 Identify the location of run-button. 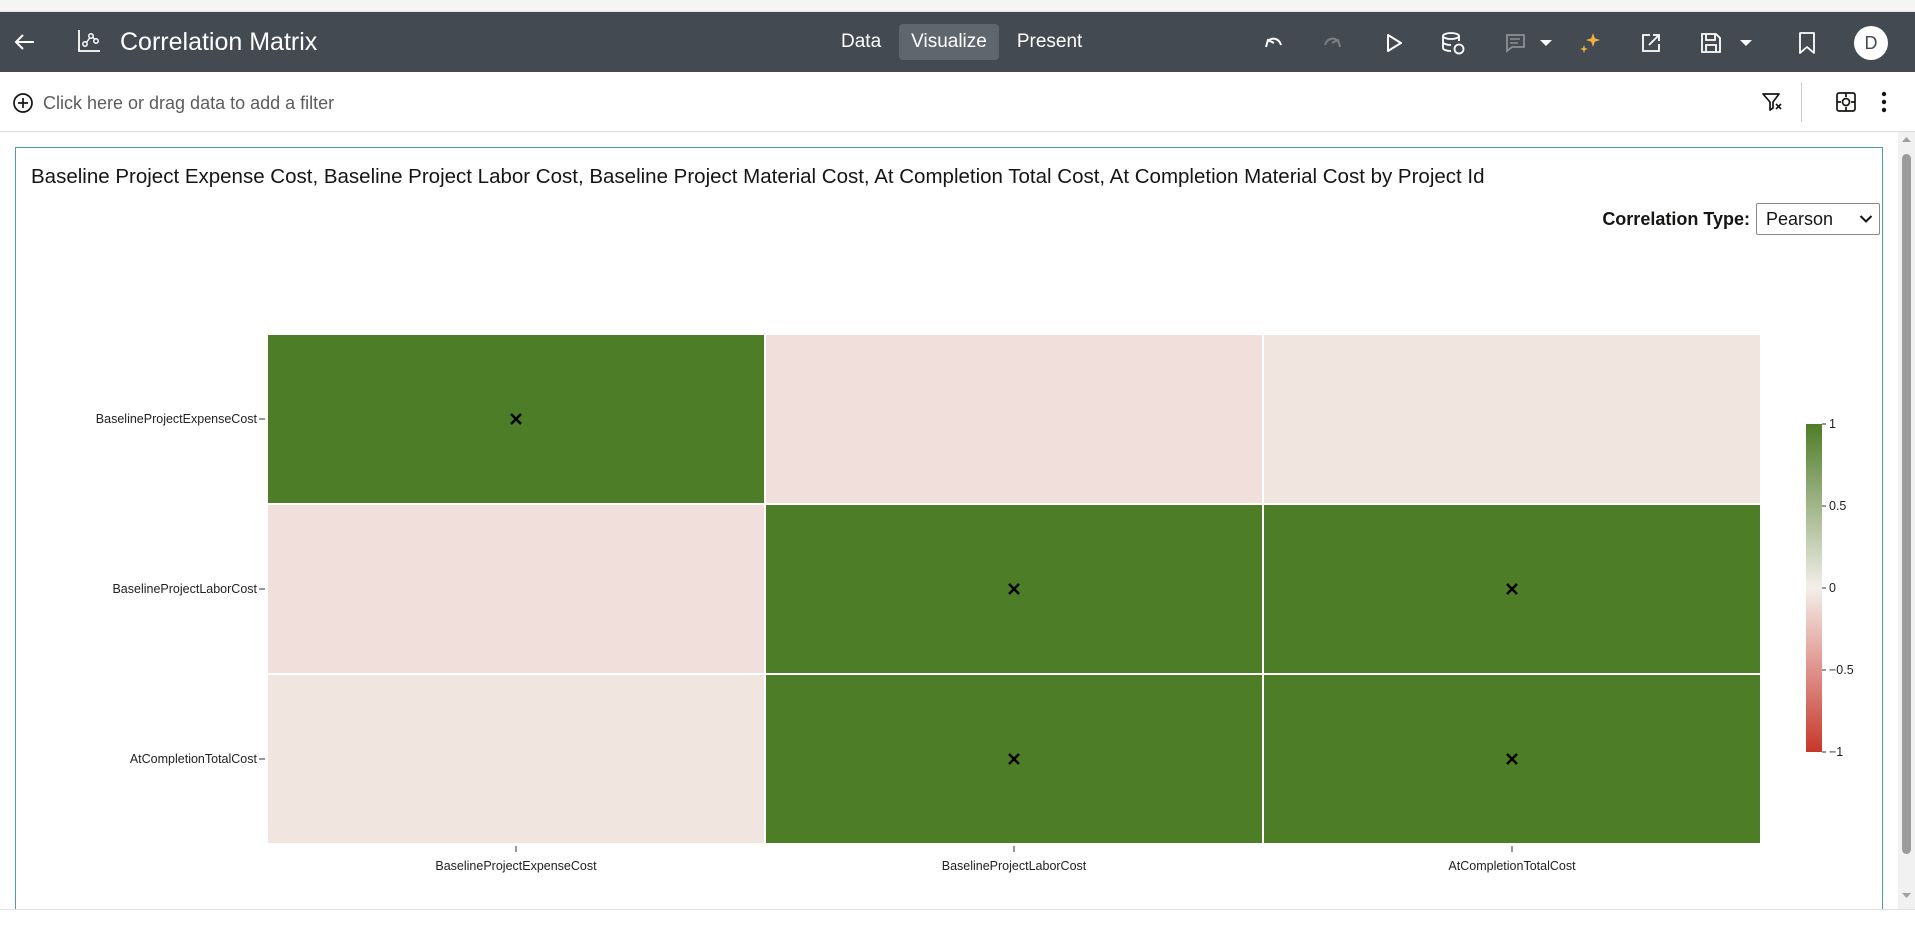
(1393, 43).